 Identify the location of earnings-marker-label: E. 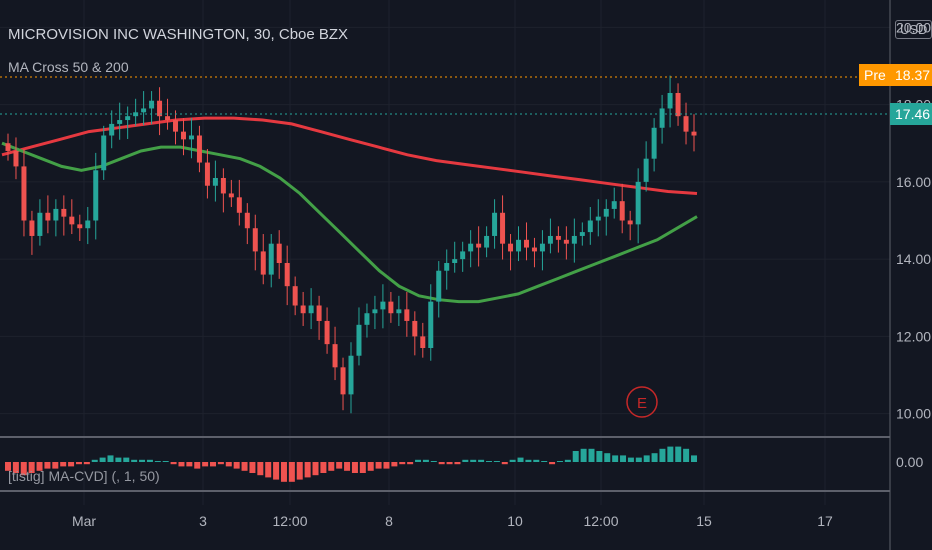
(642, 403).